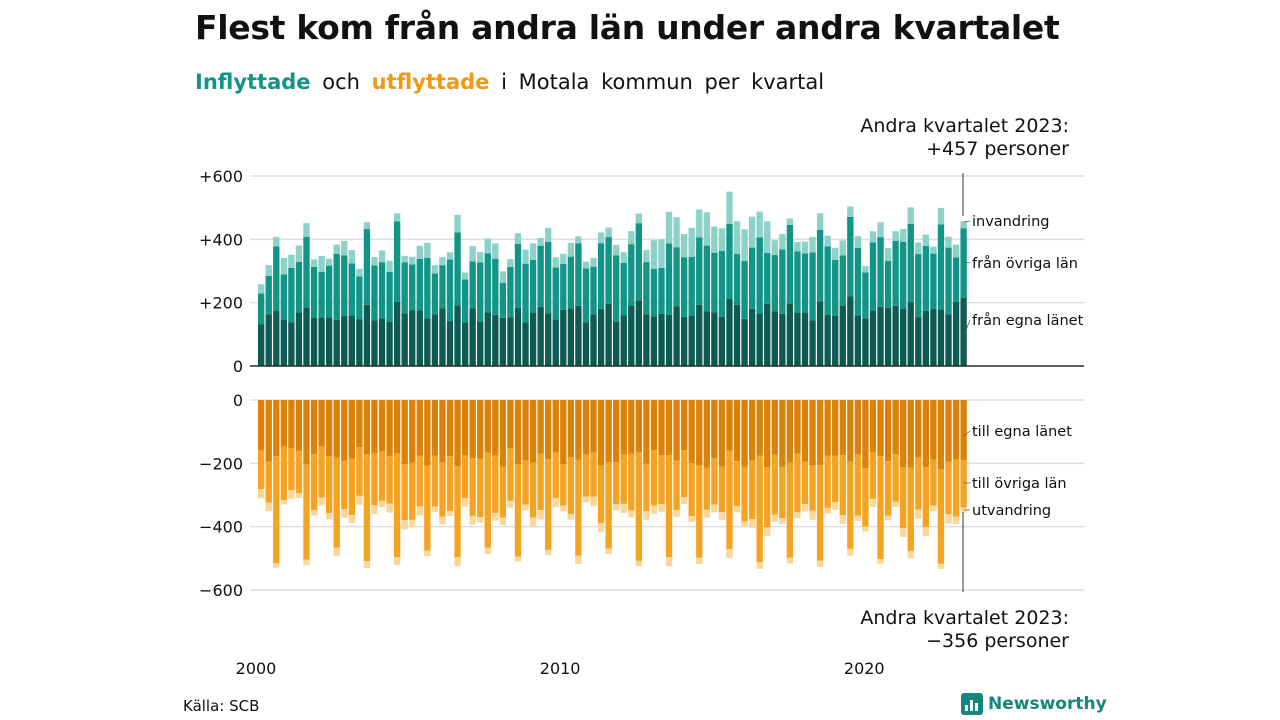 The height and width of the screenshot is (720, 1280). What do you see at coordinates (964, 138) in the screenshot?
I see `annotation-top: Andra kvartalet 2023: +457 personer` at bounding box center [964, 138].